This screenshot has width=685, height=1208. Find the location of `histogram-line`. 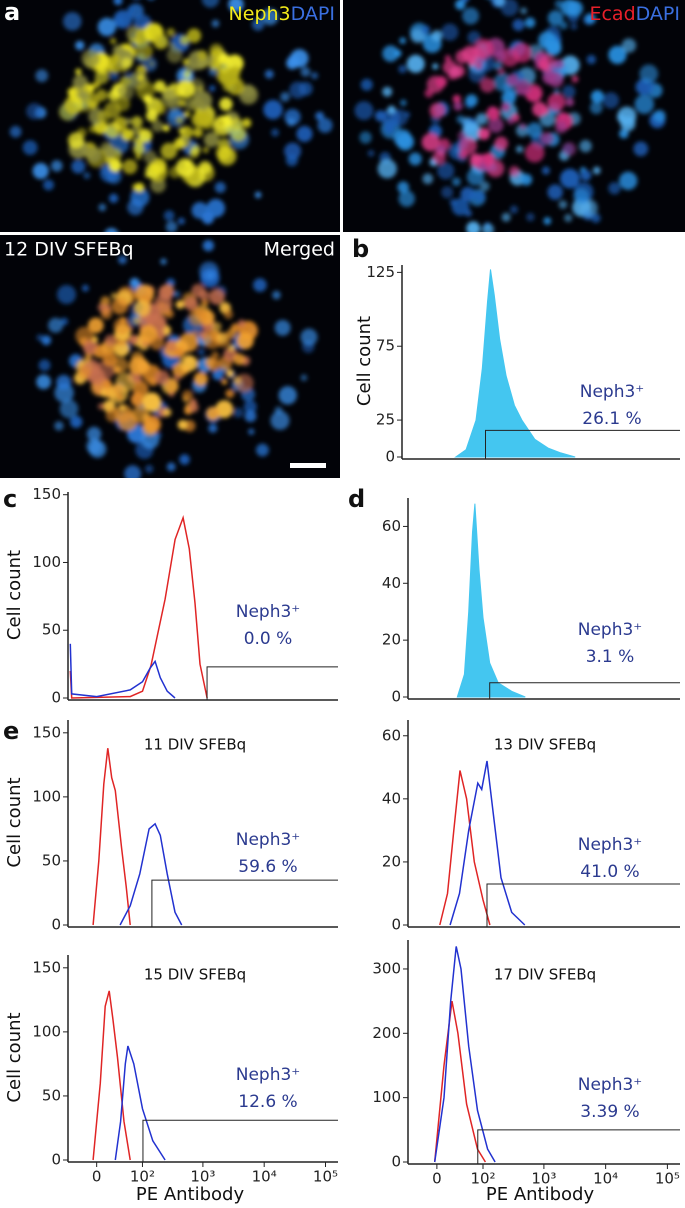

histogram-line is located at coordinates (111, 837).